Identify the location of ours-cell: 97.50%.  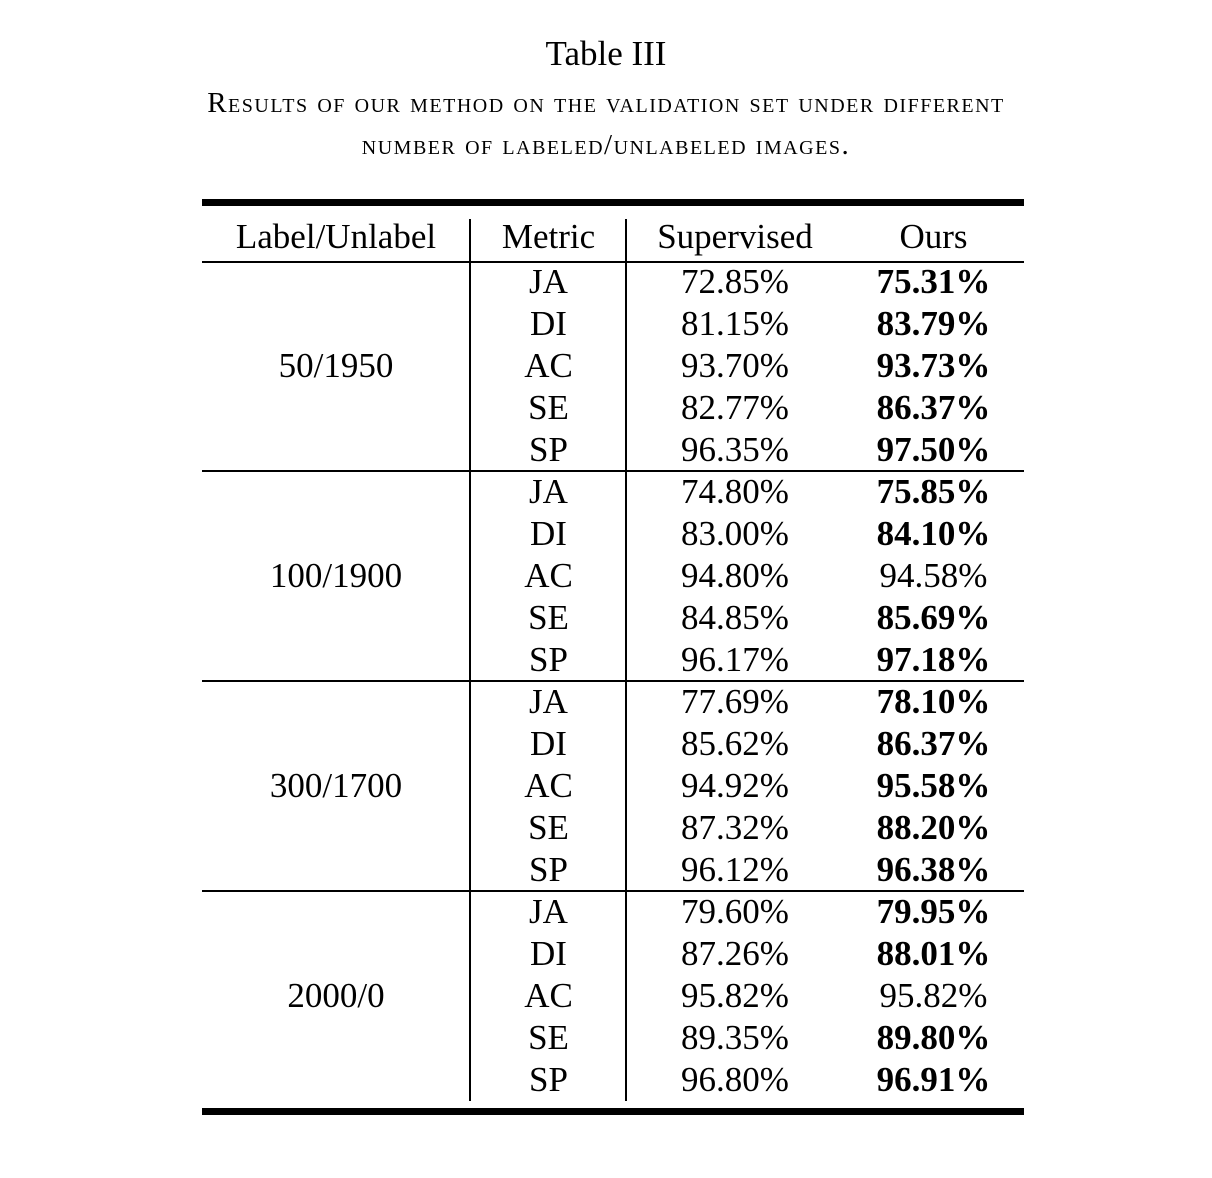
(933, 449).